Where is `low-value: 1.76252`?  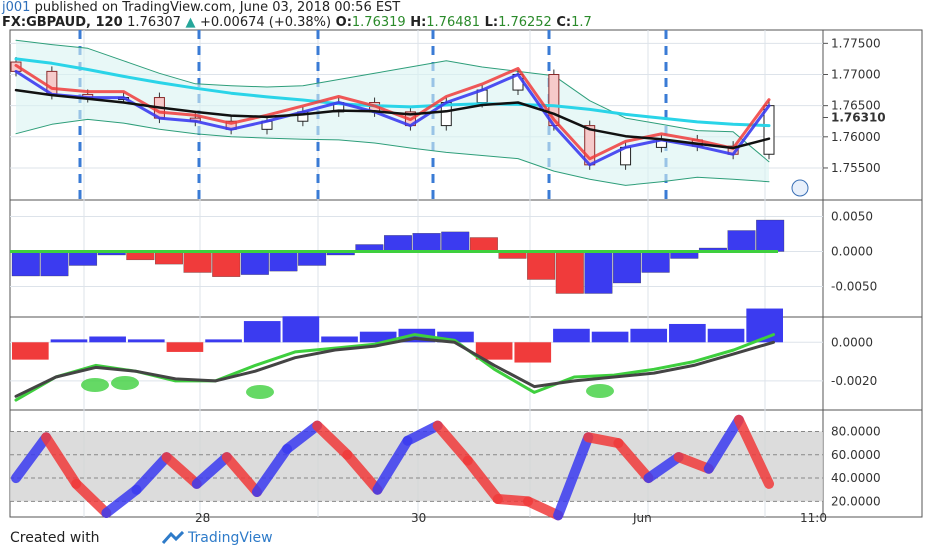 low-value: 1.76252 is located at coordinates (525, 22).